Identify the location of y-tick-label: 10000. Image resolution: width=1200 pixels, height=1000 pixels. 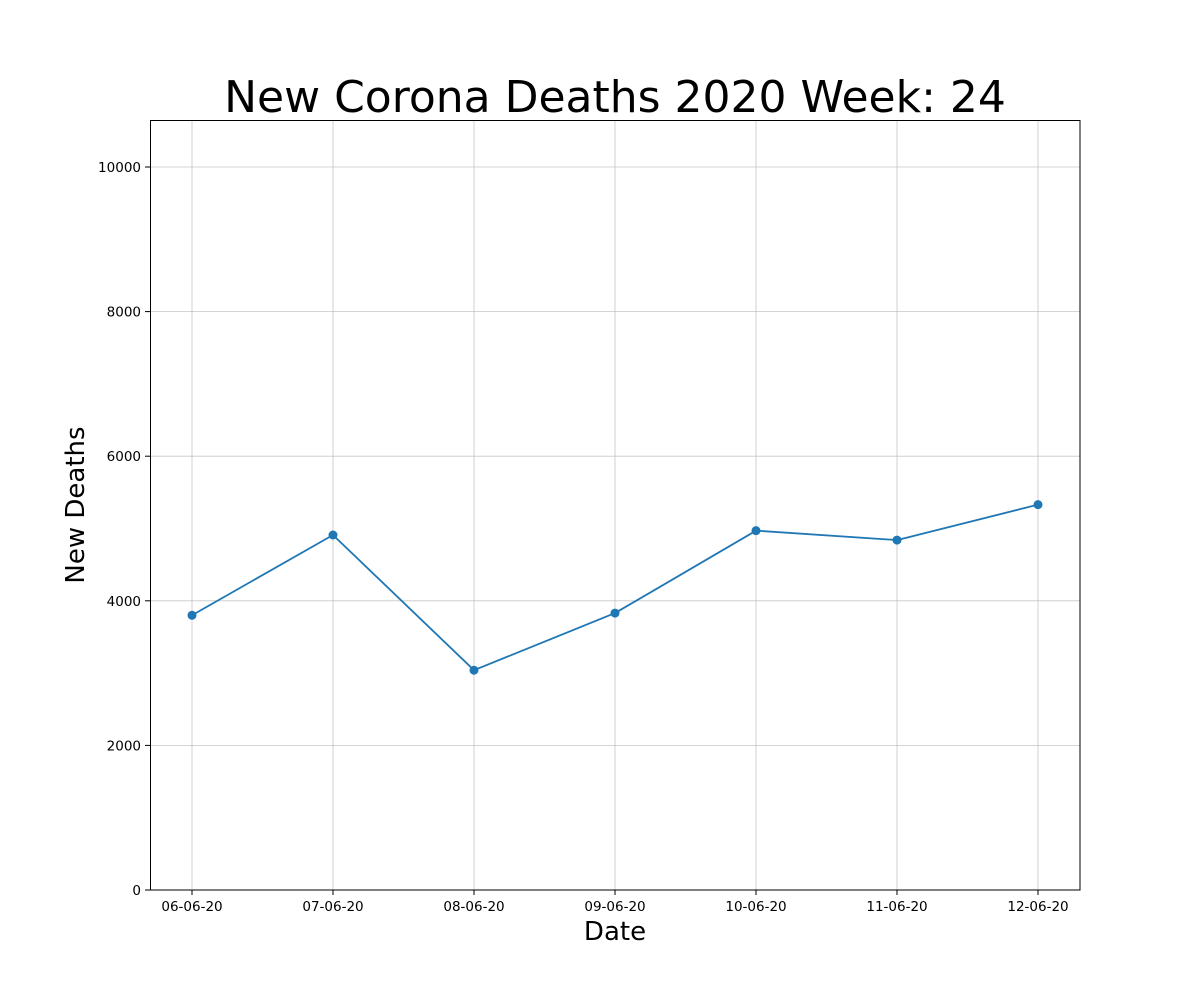
(119, 168).